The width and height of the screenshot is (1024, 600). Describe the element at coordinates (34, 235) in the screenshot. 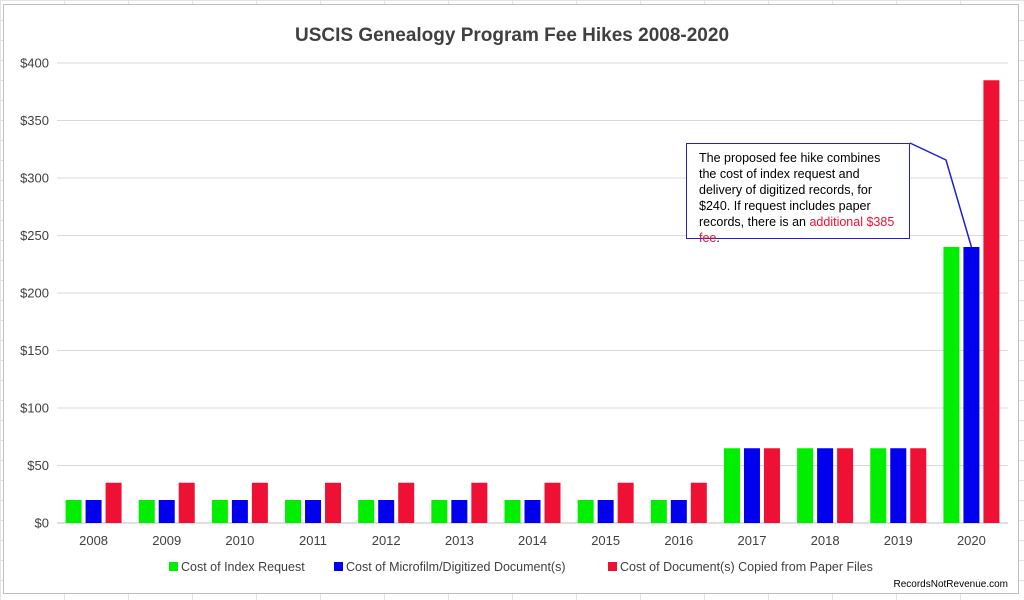

I see `y-tick-label: $250` at that location.